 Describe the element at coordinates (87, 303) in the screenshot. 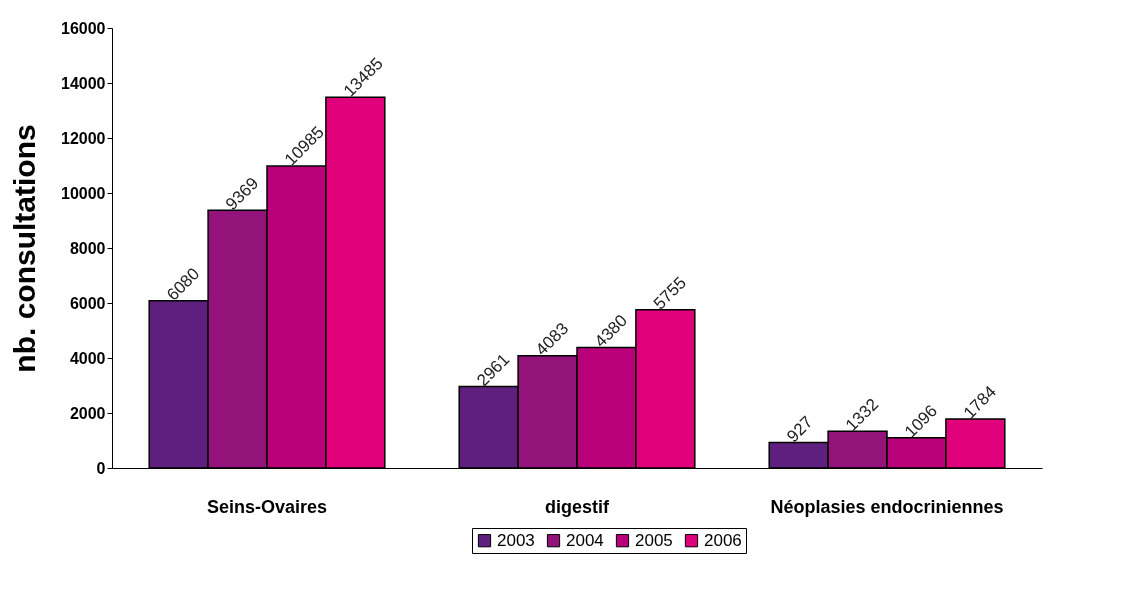

I see `y-tick-label: 6000` at that location.